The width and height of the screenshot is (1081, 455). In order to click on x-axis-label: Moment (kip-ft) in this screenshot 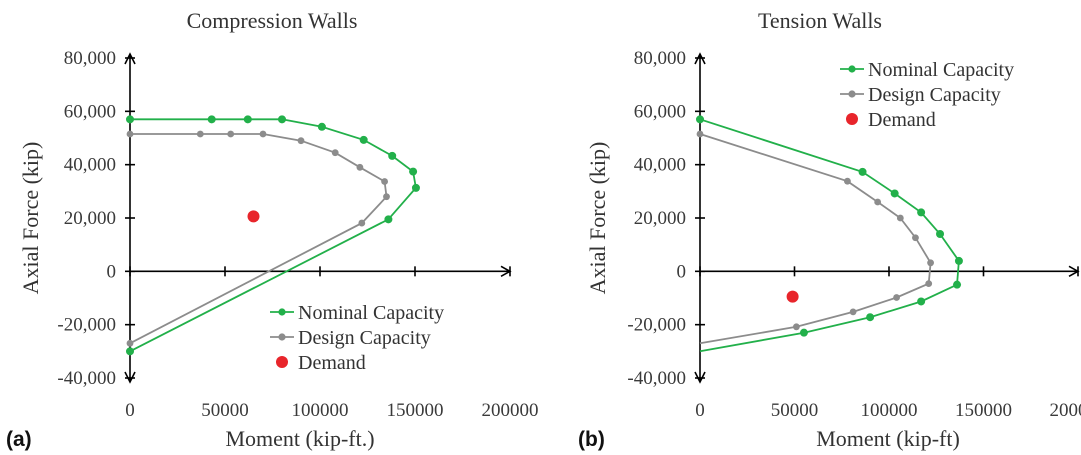, I will do `click(888, 438)`.